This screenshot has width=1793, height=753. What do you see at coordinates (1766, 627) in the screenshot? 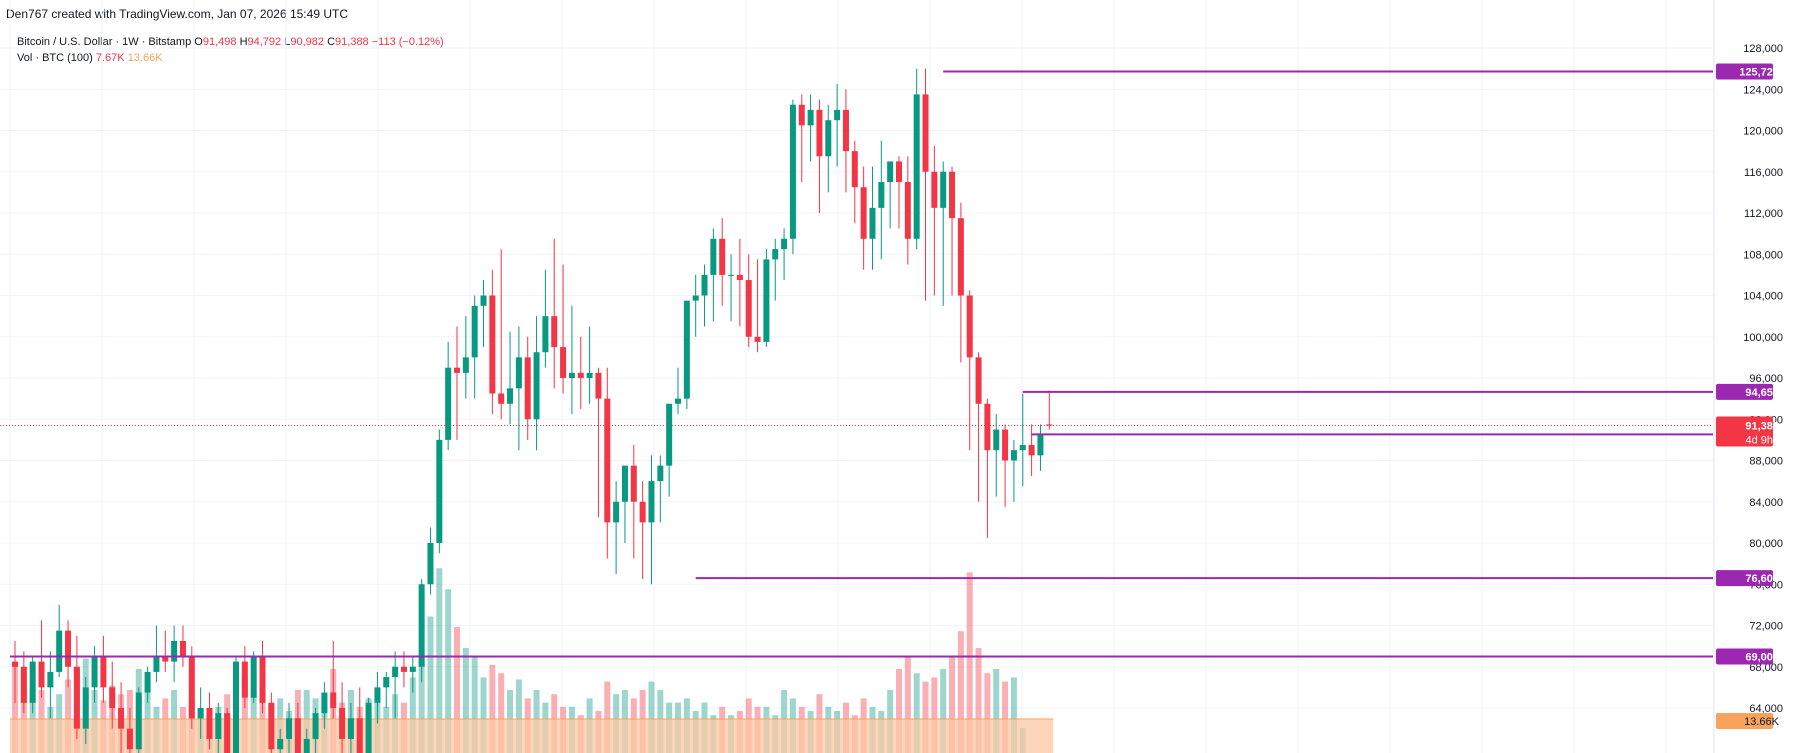
I see `price-tick-label: 72,000` at bounding box center [1766, 627].